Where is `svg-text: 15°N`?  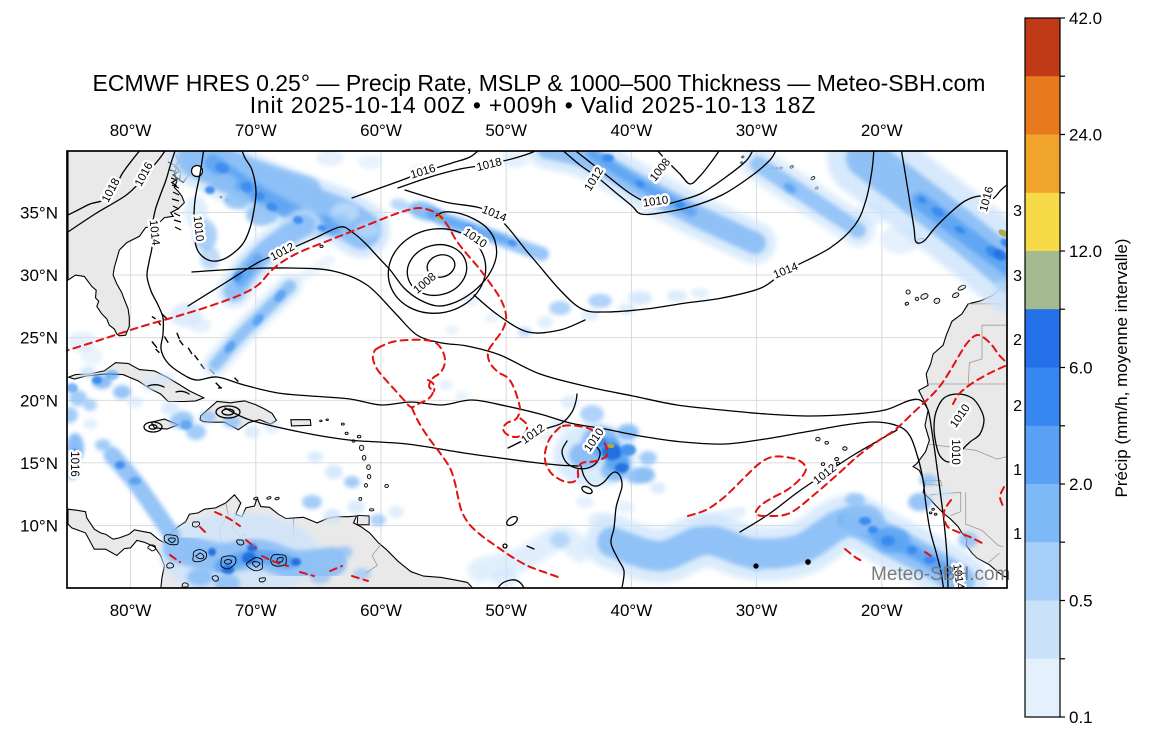 svg-text: 15°N is located at coordinates (39, 463).